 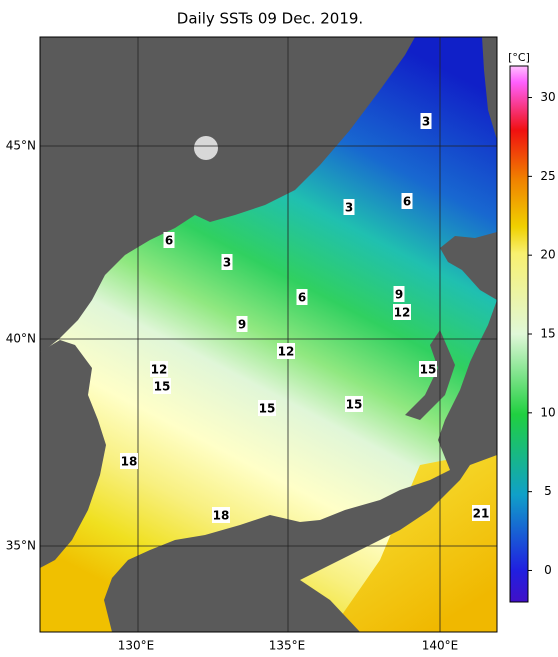 I want to click on colorbar-tick-label: 10, so click(x=547, y=412).